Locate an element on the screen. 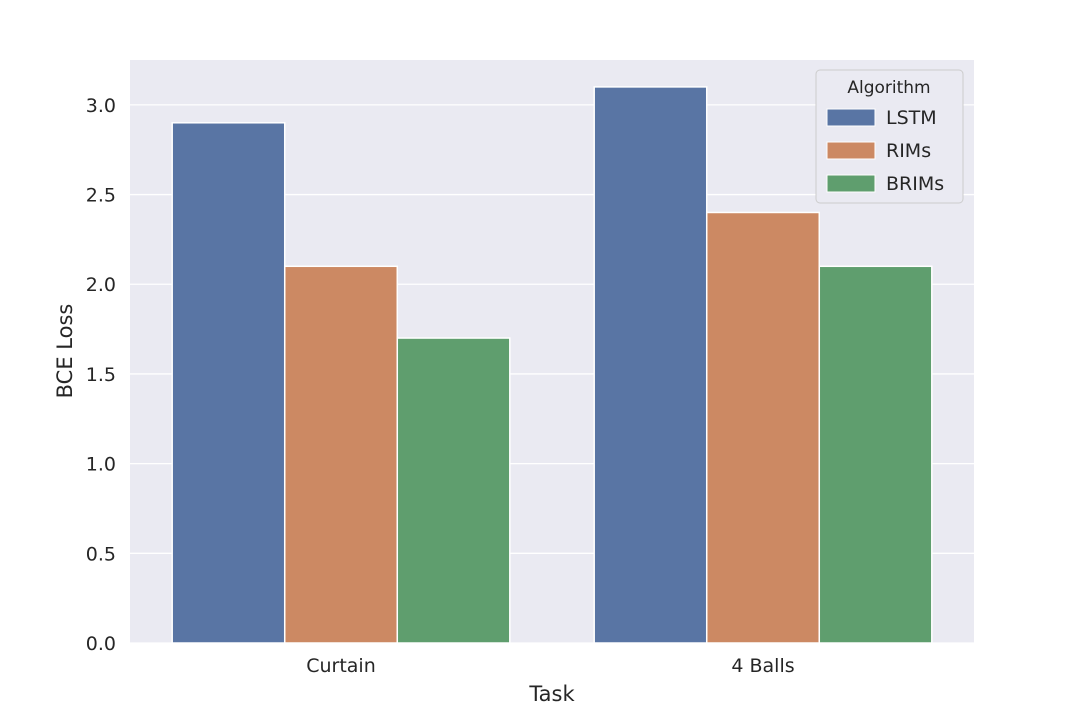 Image resolution: width=1076 pixels, height=727 pixels. y-axis-ticks: 0.0 0.5 1.0 1.5 2.0 2.5 3.0 is located at coordinates (101, 375).